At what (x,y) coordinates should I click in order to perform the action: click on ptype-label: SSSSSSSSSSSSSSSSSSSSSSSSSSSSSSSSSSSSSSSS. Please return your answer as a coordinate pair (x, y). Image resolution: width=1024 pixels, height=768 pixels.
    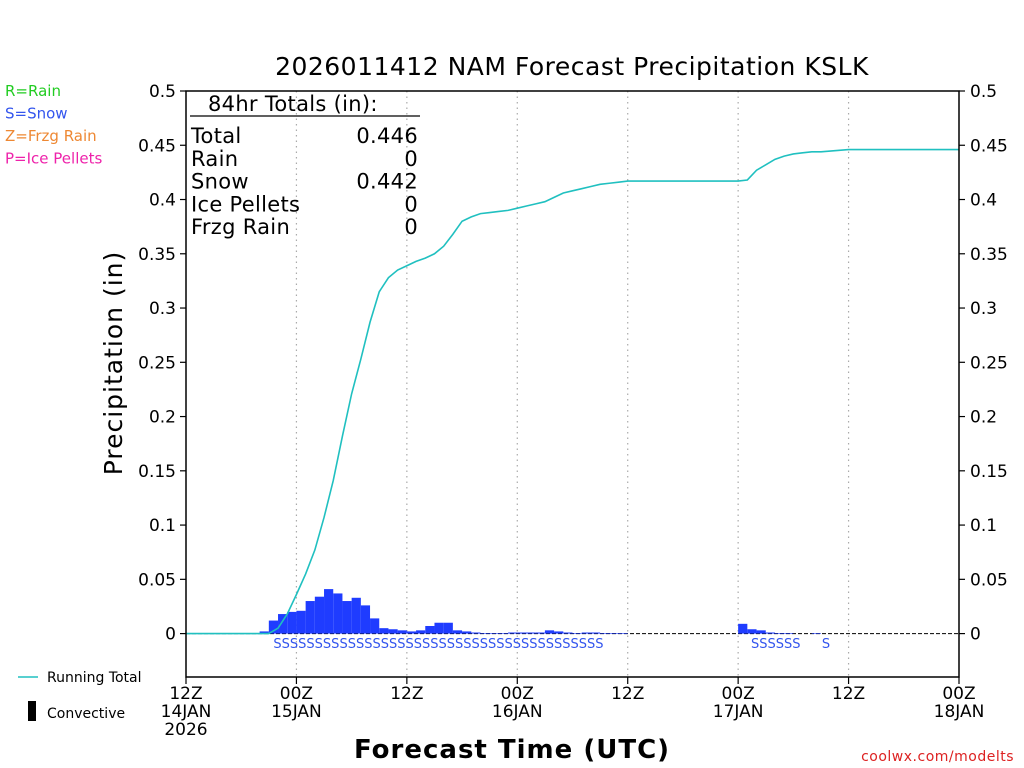
    Looking at the image, I should click on (438, 644).